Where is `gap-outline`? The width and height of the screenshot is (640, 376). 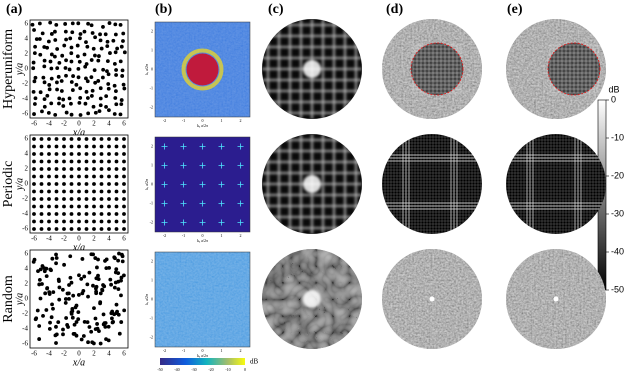 gap-outline is located at coordinates (437, 69).